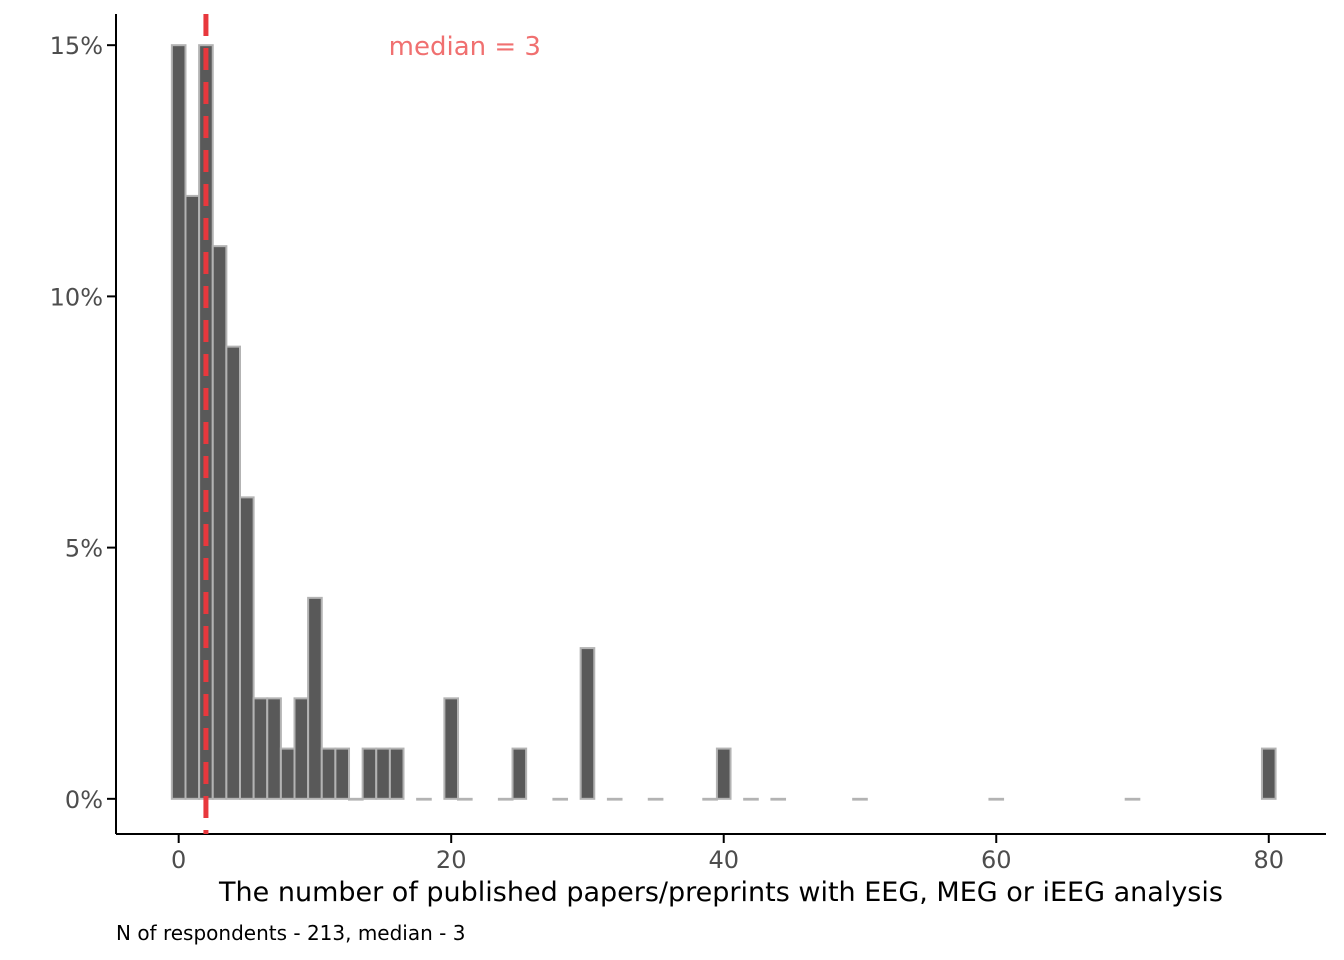 The width and height of the screenshot is (1344, 960). I want to click on y-tick-label: 0%, so click(84, 800).